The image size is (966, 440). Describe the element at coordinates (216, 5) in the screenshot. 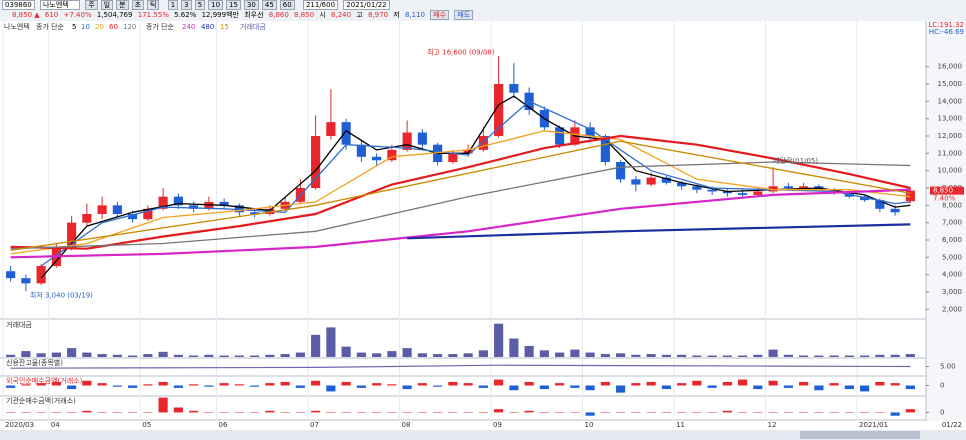

I see `interval-button: 10` at that location.